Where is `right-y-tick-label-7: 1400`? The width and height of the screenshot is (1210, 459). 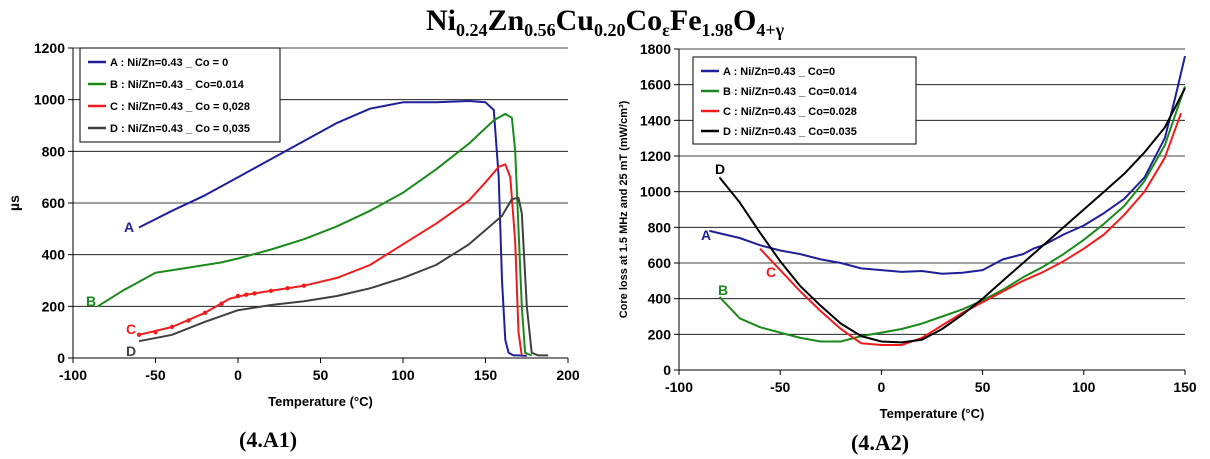
right-y-tick-label-7: 1400 is located at coordinates (655, 120).